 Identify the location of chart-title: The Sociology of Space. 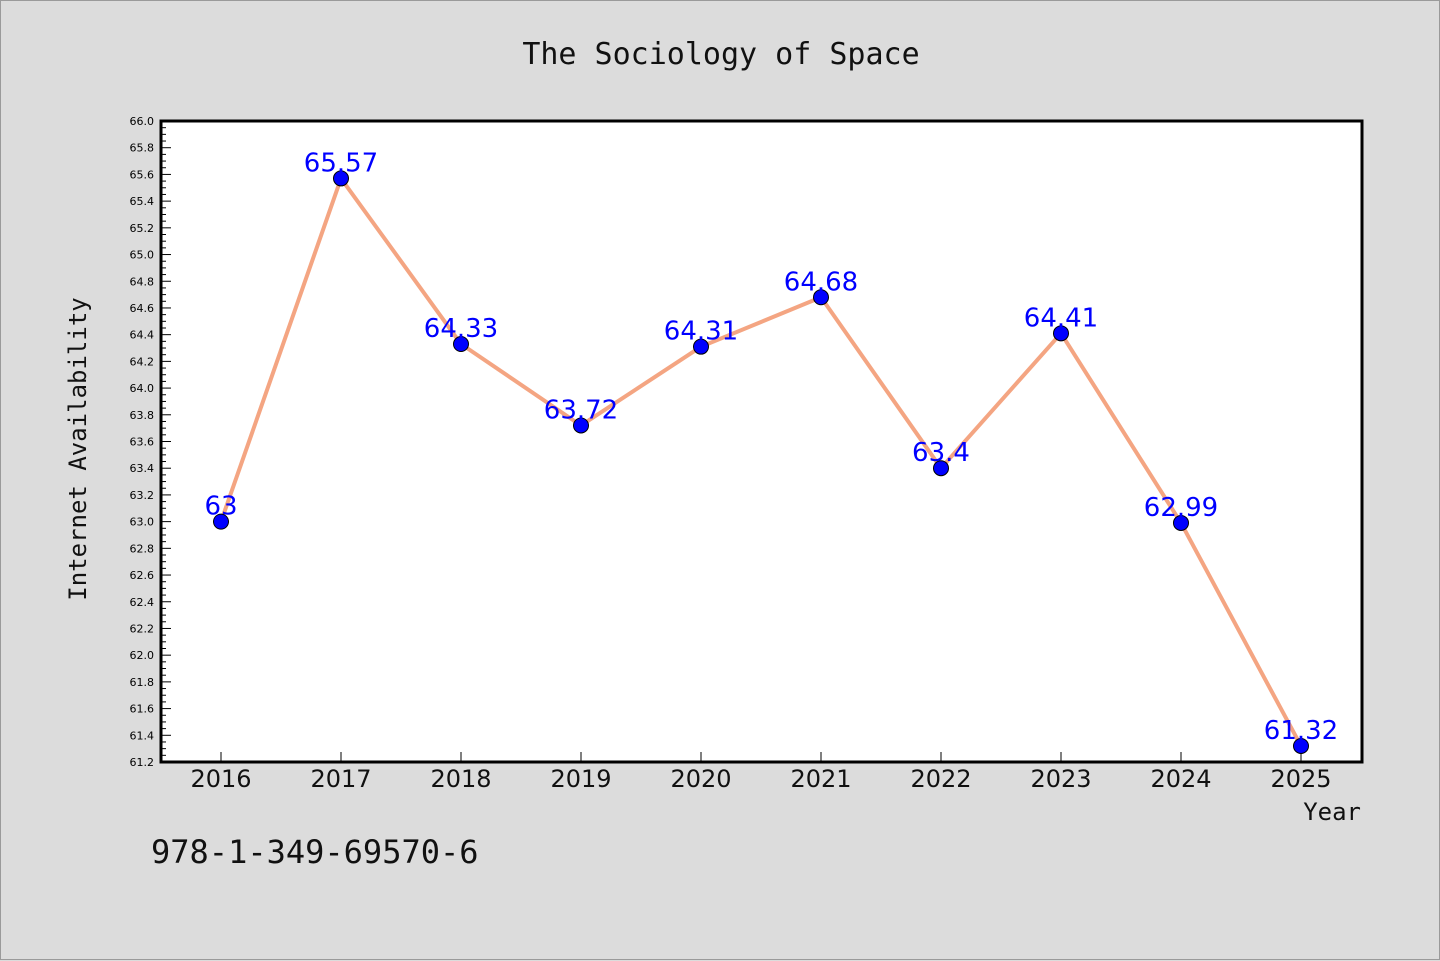
(720, 54).